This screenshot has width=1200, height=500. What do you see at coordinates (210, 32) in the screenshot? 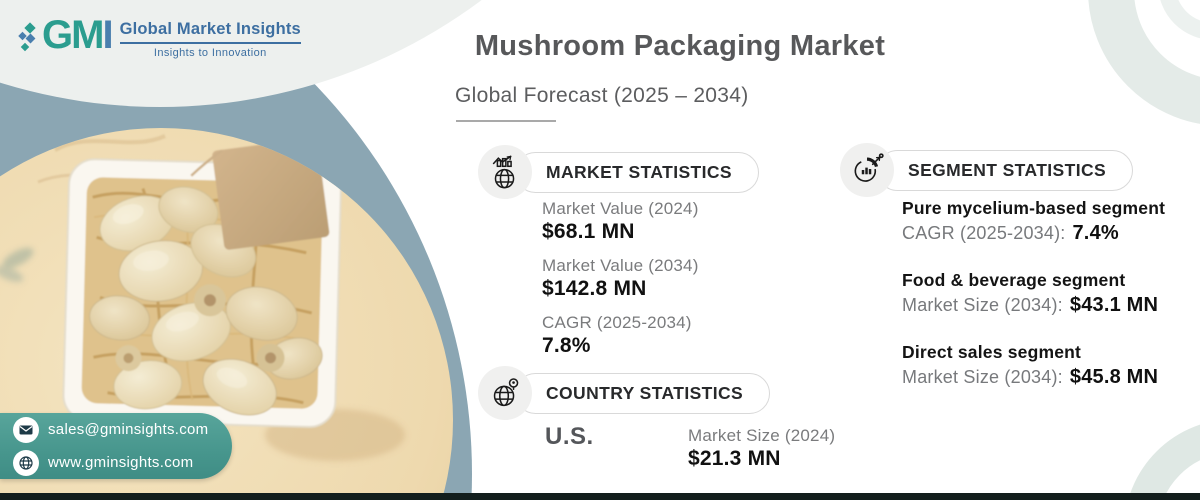
I see `brand-name: Global Market Insights` at bounding box center [210, 32].